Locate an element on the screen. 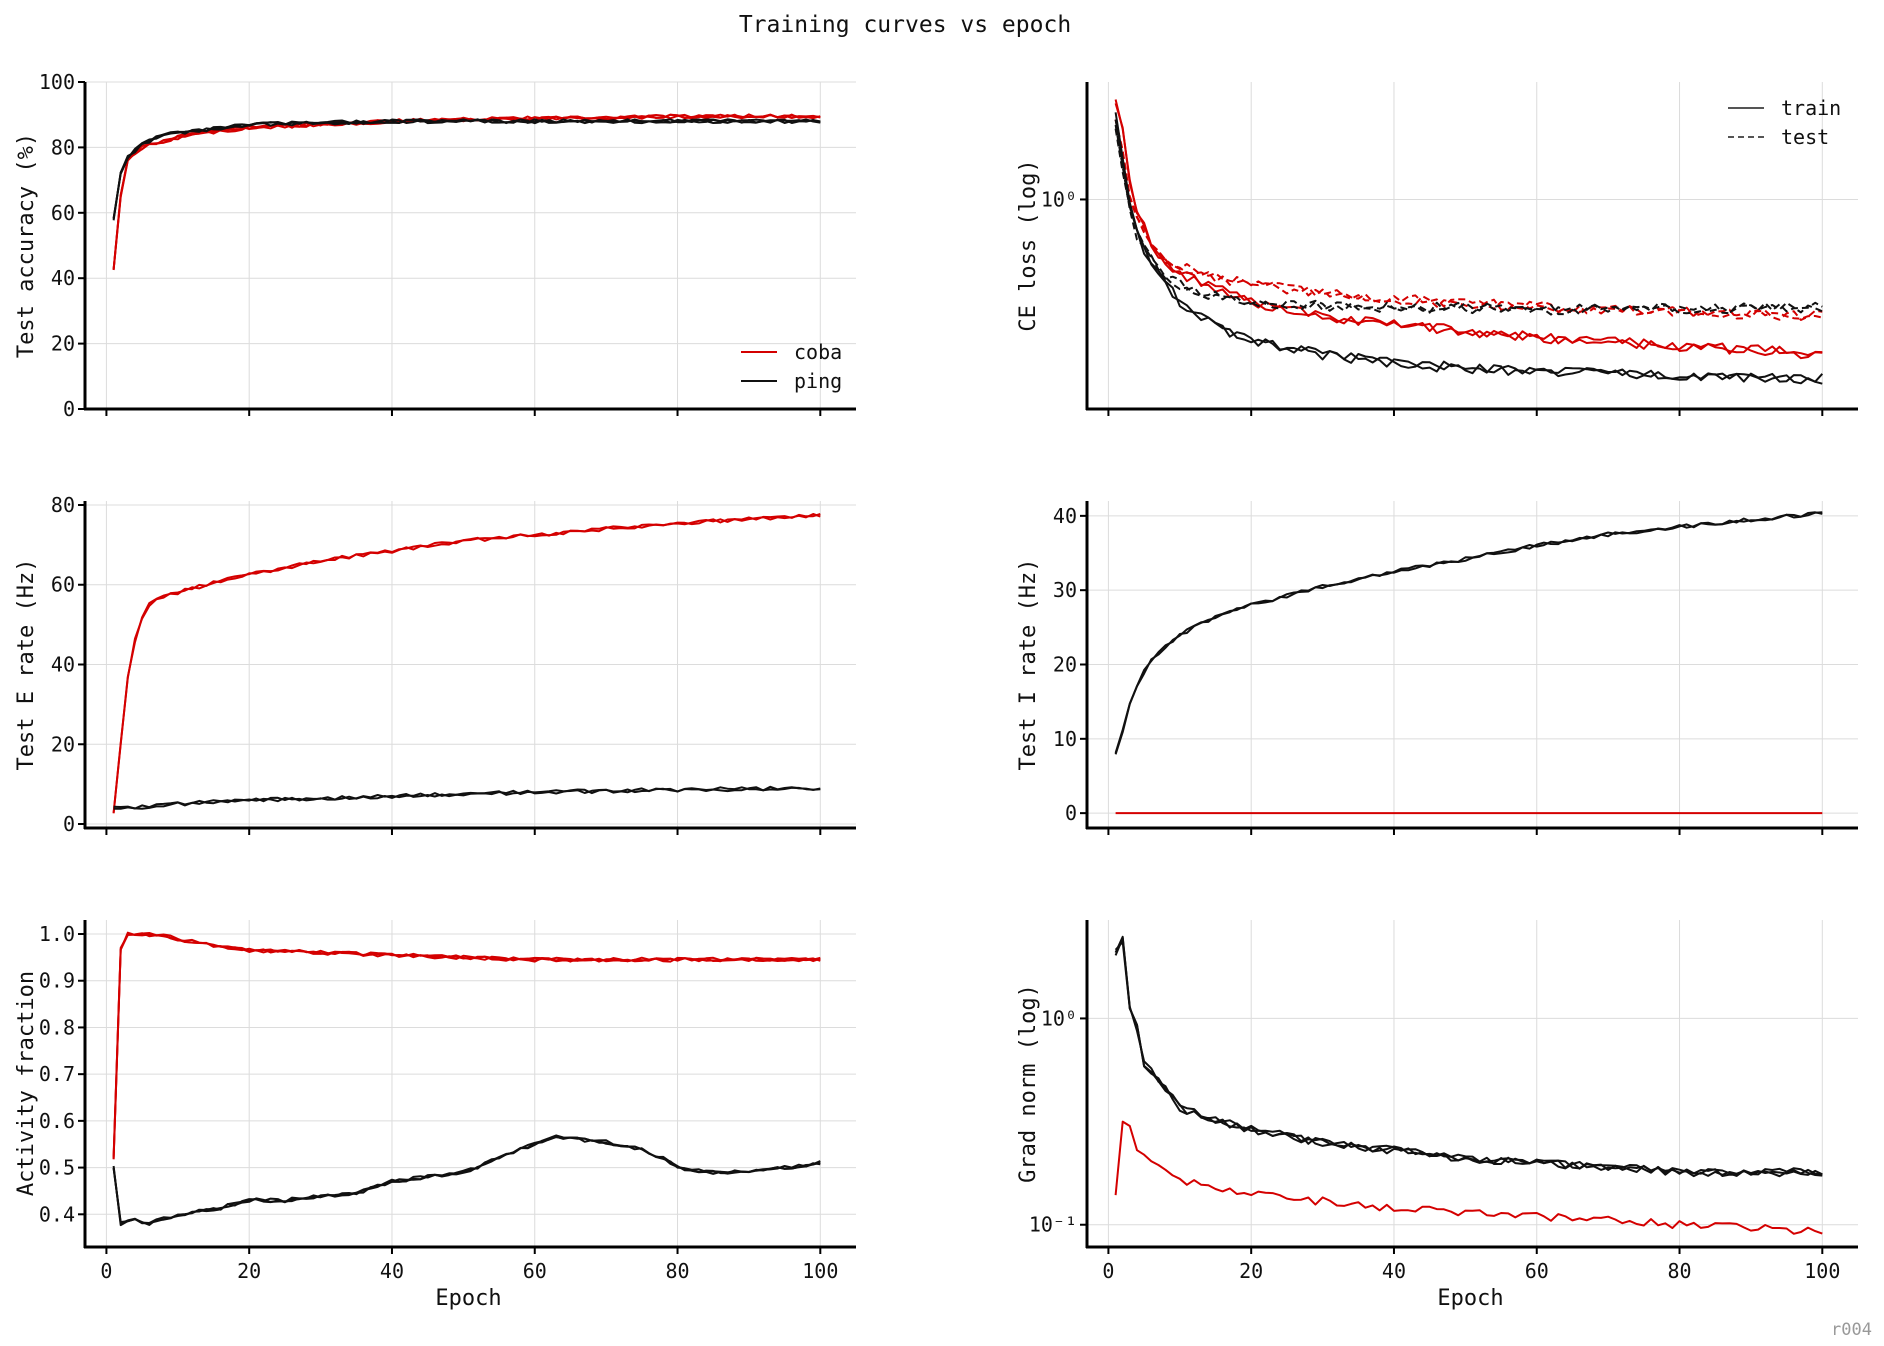 The image size is (1884, 1346). y-tick-label: 10 is located at coordinates (1065, 739).